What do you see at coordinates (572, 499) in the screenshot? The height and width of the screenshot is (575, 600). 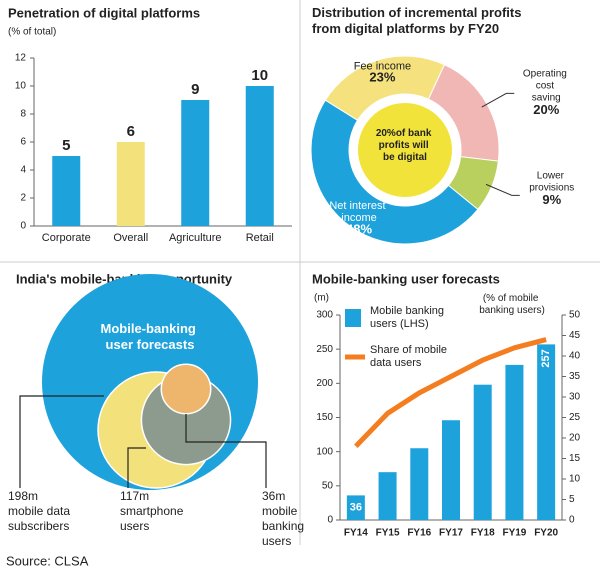 I see `y2-tick-label: 5` at bounding box center [572, 499].